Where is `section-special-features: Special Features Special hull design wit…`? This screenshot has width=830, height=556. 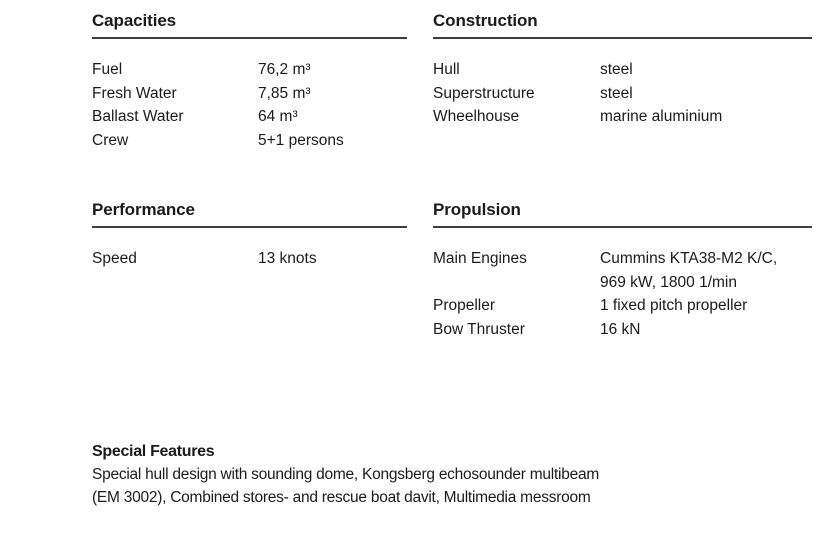
section-special-features: Special Features Special hull design wit… is located at coordinates (424, 475).